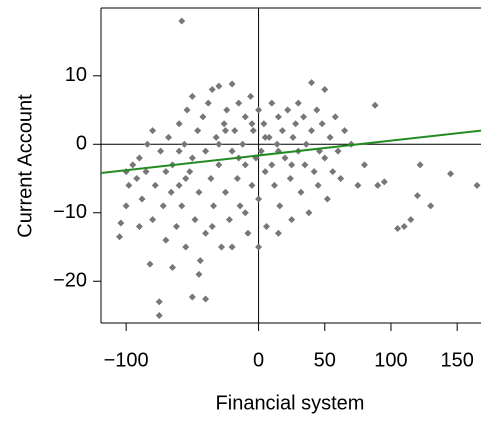  What do you see at coordinates (290, 403) in the screenshot?
I see `x-axis-label: Financial system` at bounding box center [290, 403].